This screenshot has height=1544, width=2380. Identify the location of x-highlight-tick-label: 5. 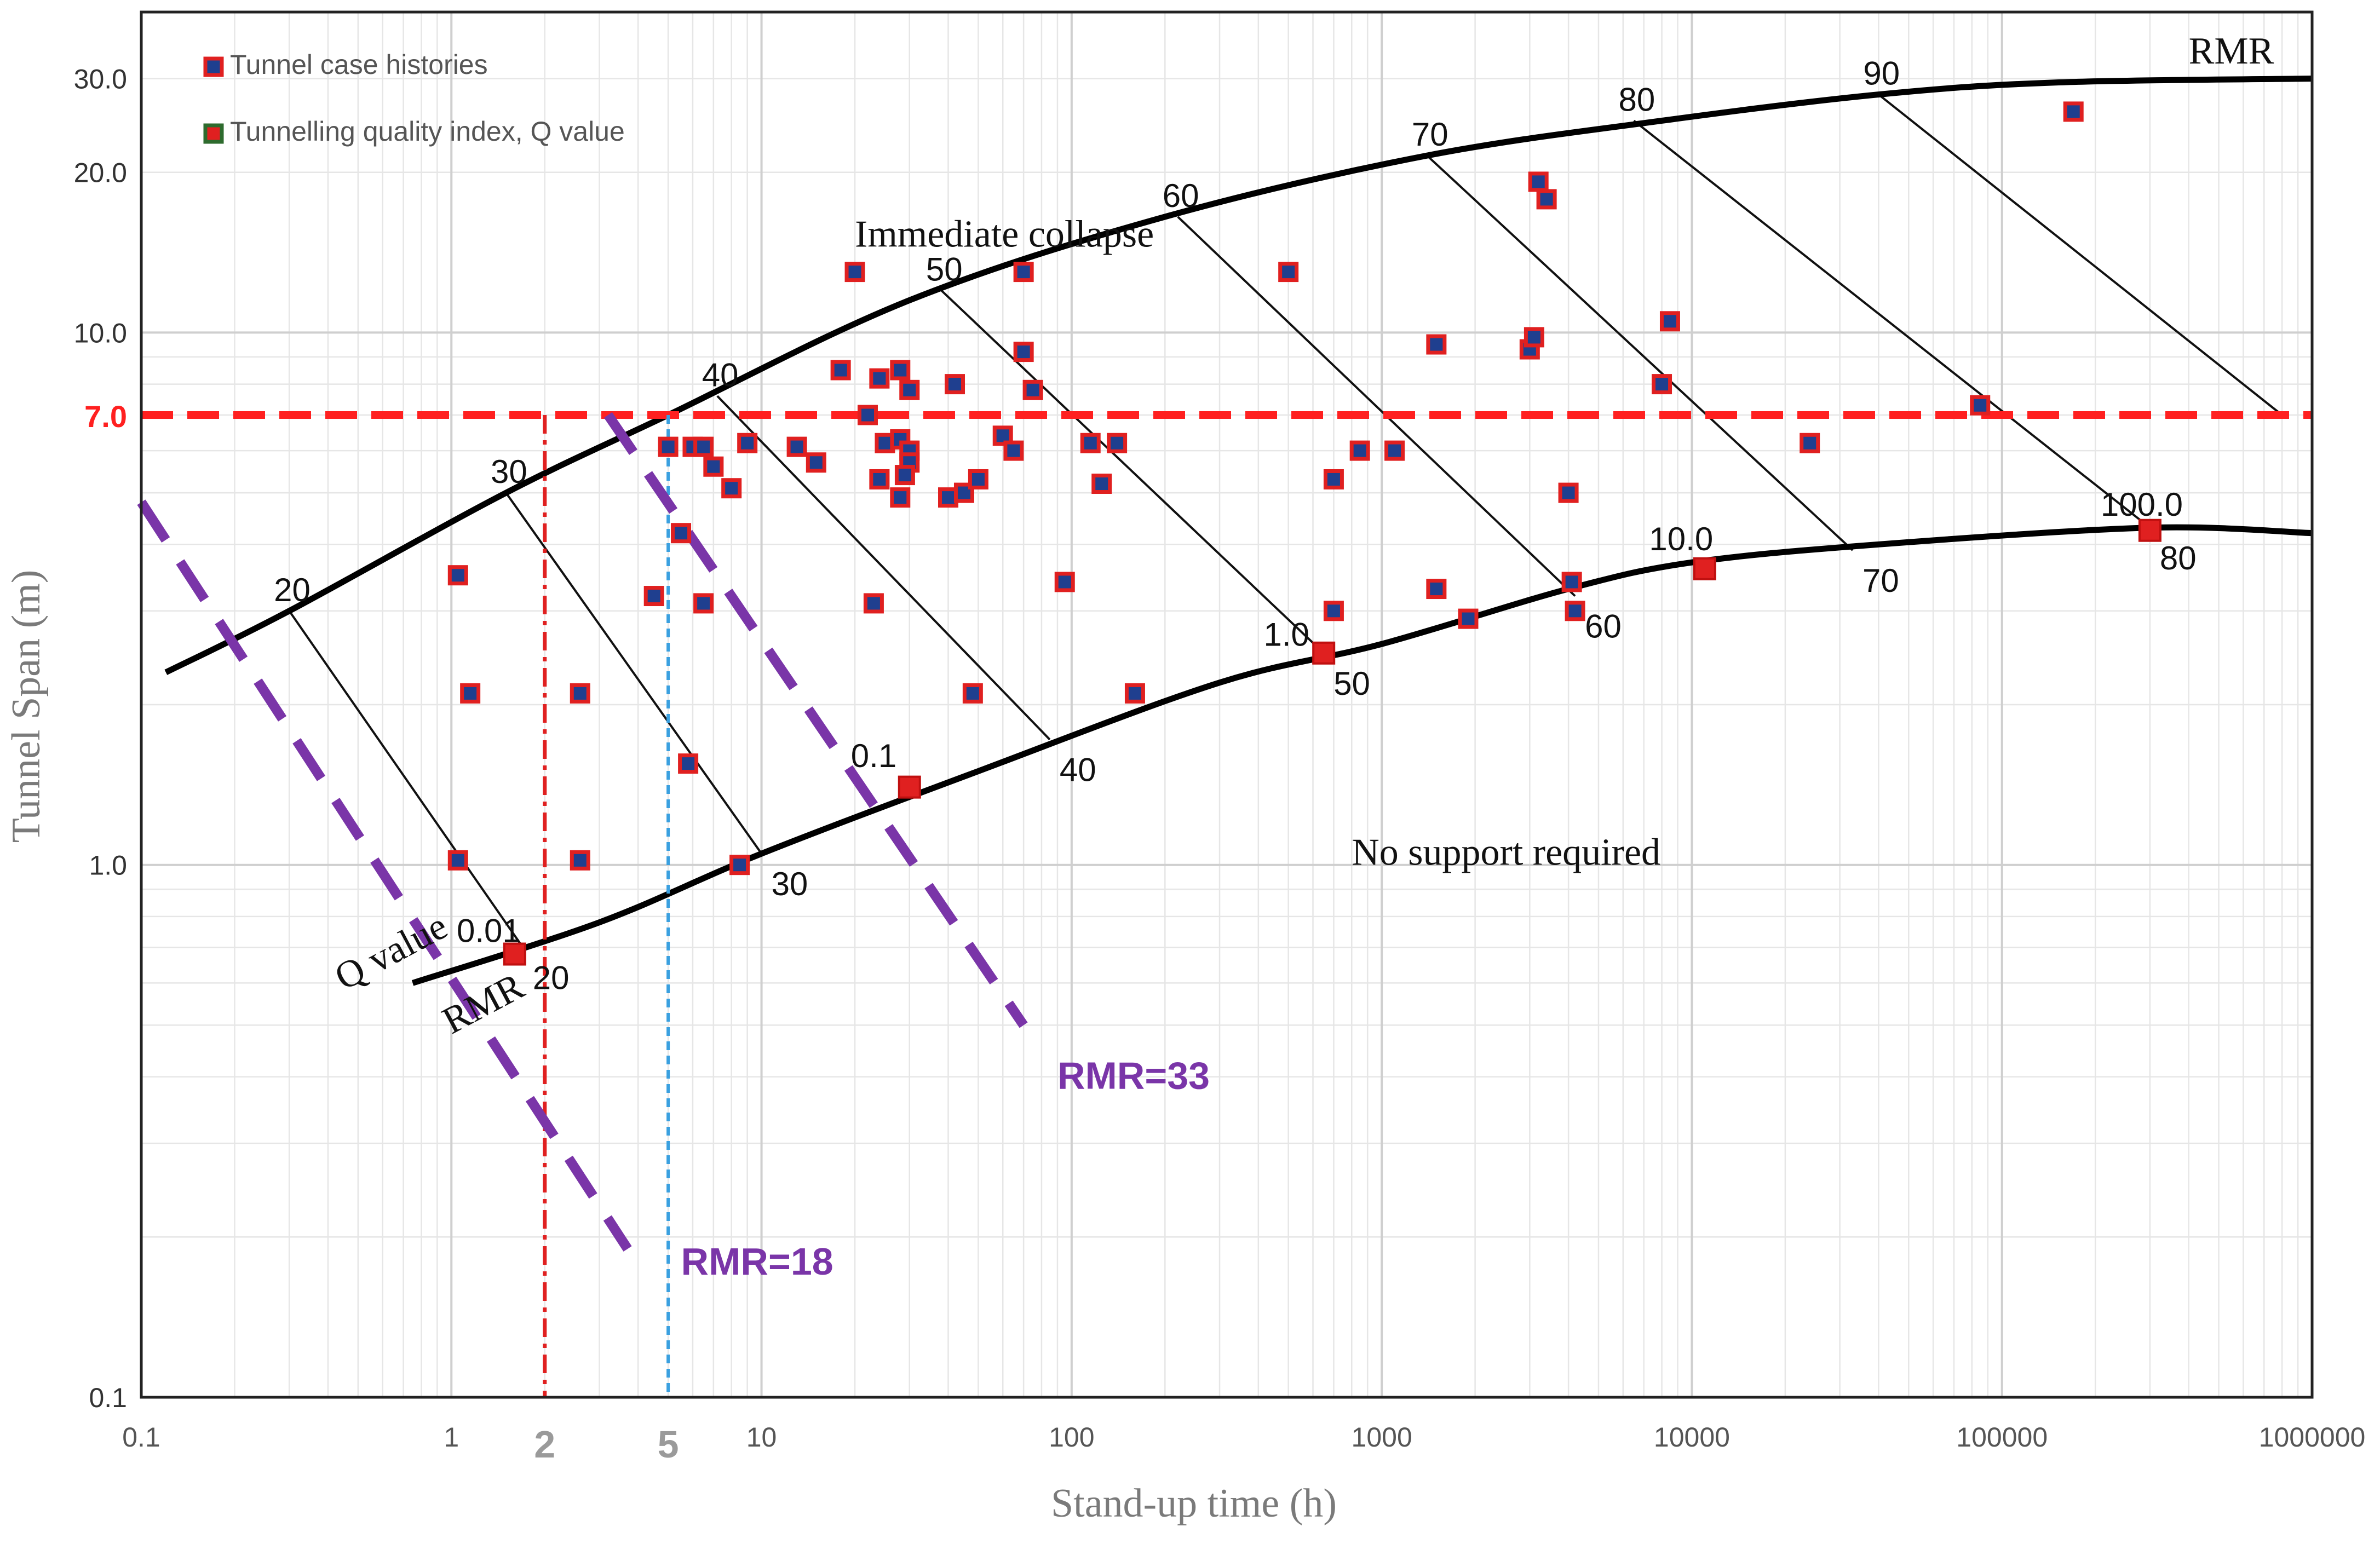
(668, 1444).